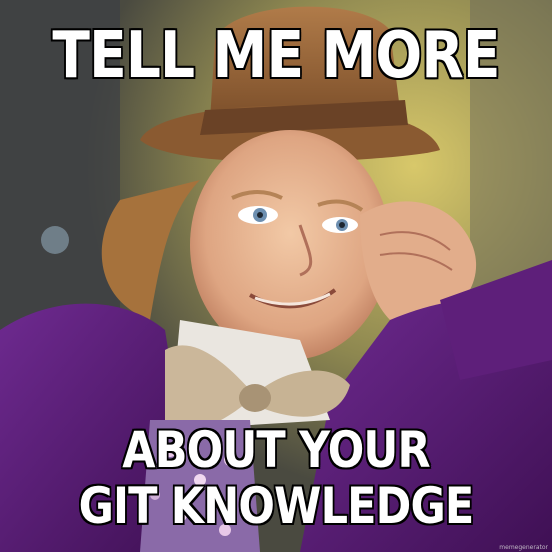  What do you see at coordinates (418, 260) in the screenshot?
I see `hand` at bounding box center [418, 260].